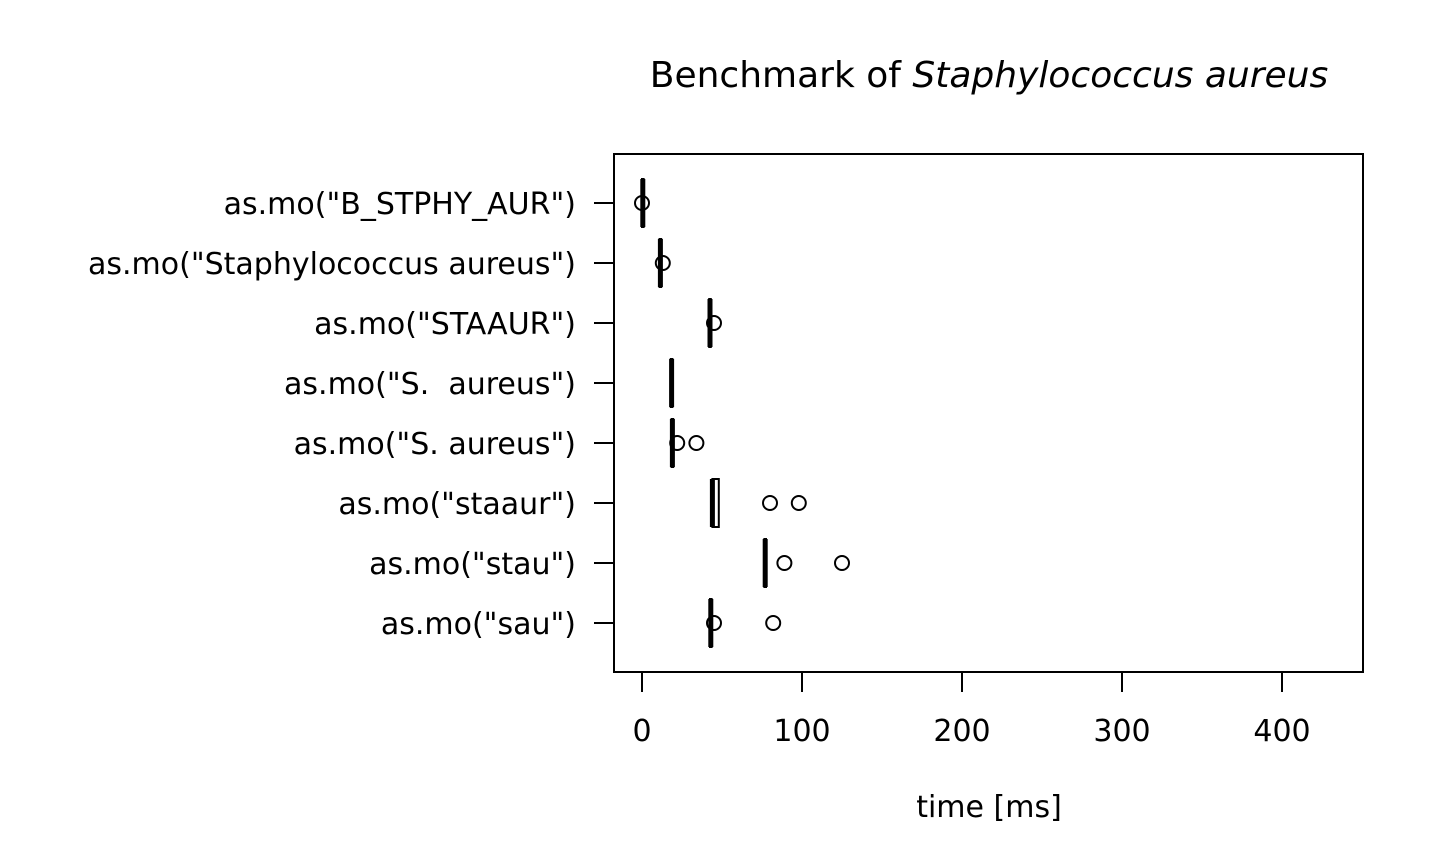  What do you see at coordinates (457, 504) in the screenshot?
I see `y-tick-label: as.mo("staaur")` at bounding box center [457, 504].